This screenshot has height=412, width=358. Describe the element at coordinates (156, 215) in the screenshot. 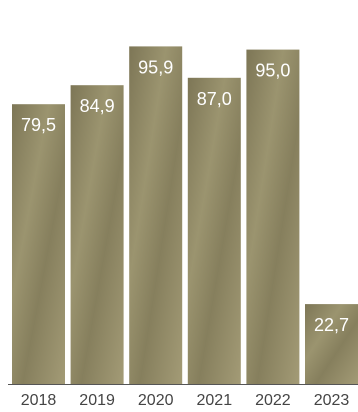

I see `bar-2020` at that location.